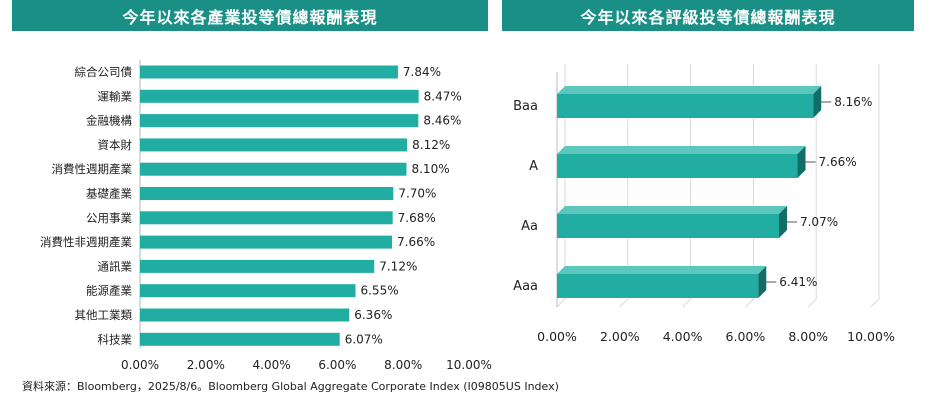 The height and width of the screenshot is (401, 936). What do you see at coordinates (469, 365) in the screenshot?
I see `left-x-tick-label: 10.00%` at bounding box center [469, 365].